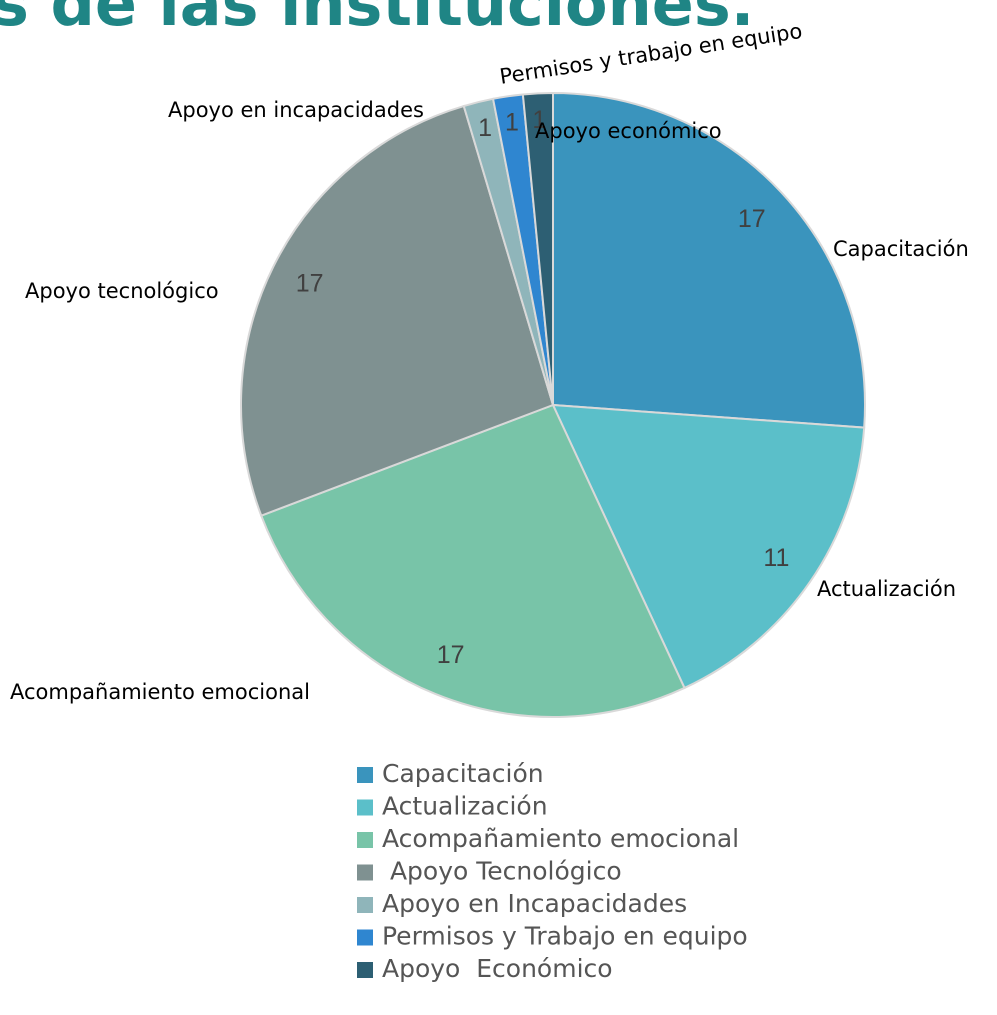 Image resolution: width=997 pixels, height=1015 pixels. What do you see at coordinates (560, 838) in the screenshot?
I see `legend-label: Acompañamiento emocional` at bounding box center [560, 838].